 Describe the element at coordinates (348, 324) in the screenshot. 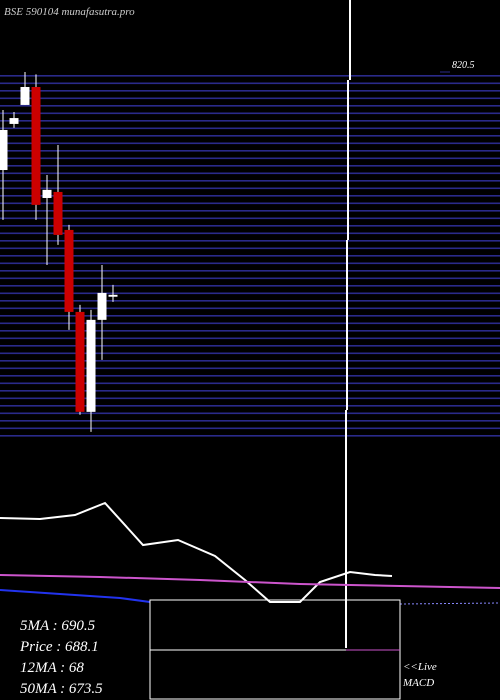

I see `divider` at that location.